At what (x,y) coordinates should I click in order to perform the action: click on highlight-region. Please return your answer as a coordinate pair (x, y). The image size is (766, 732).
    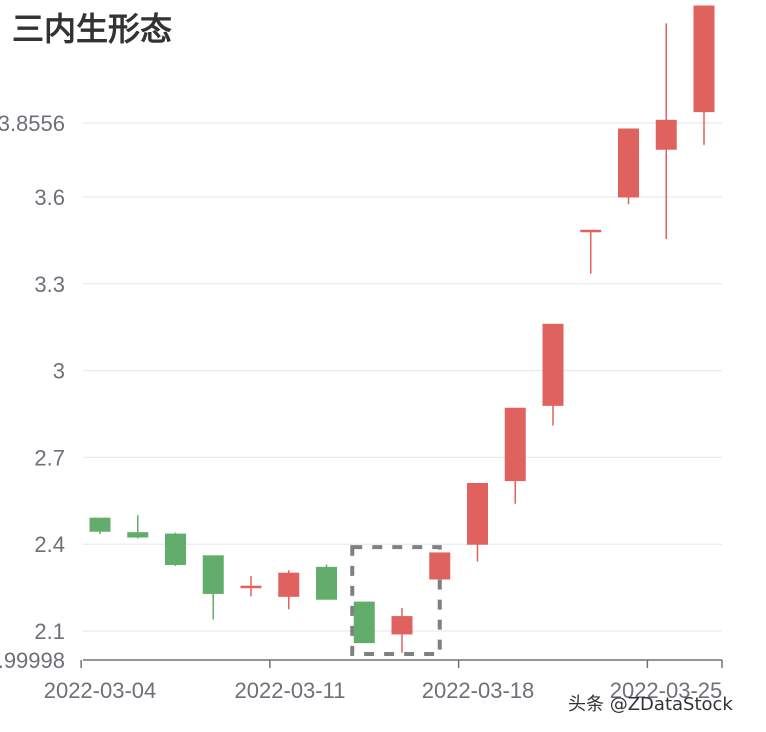
    Looking at the image, I should click on (396, 600).